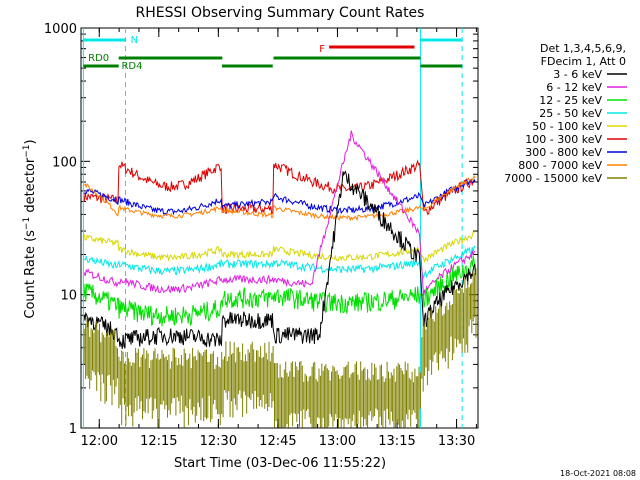  What do you see at coordinates (98, 58) in the screenshot?
I see `annotation-label-rd0: RD0` at bounding box center [98, 58].